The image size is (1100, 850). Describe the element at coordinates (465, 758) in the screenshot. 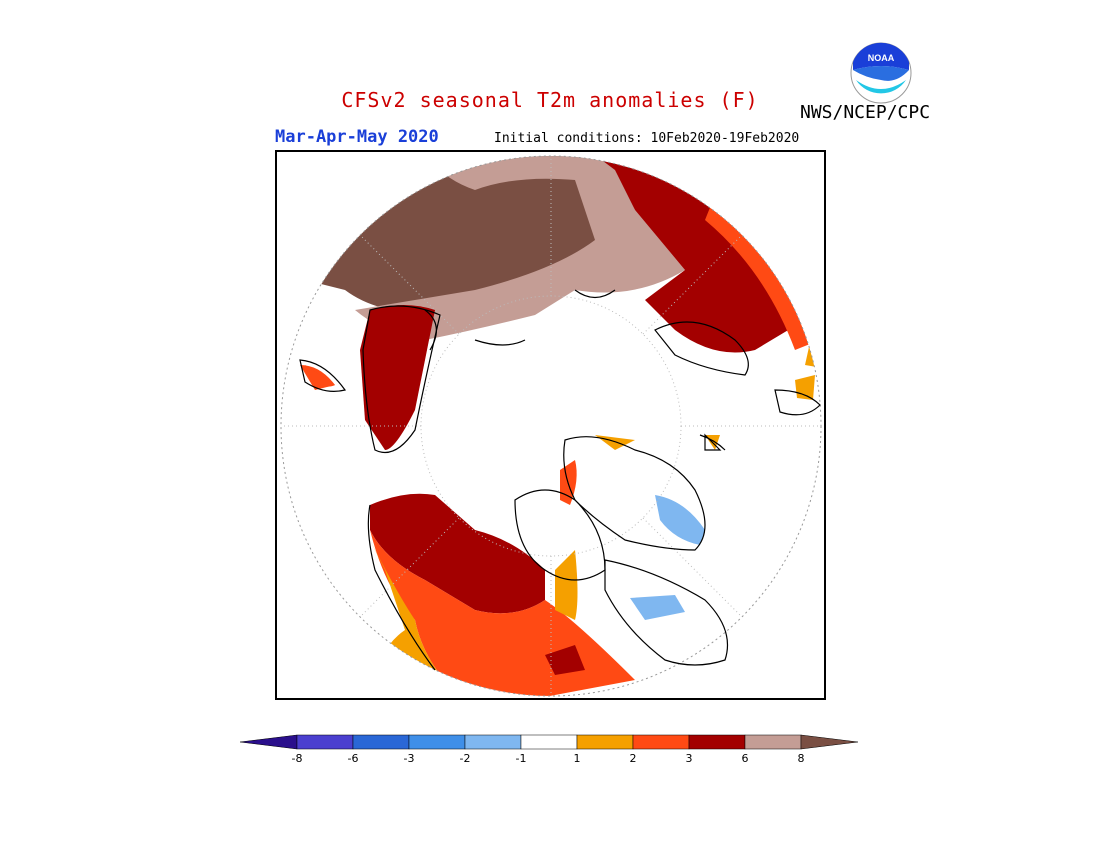

I see `colorbar-tick-label: -2` at that location.